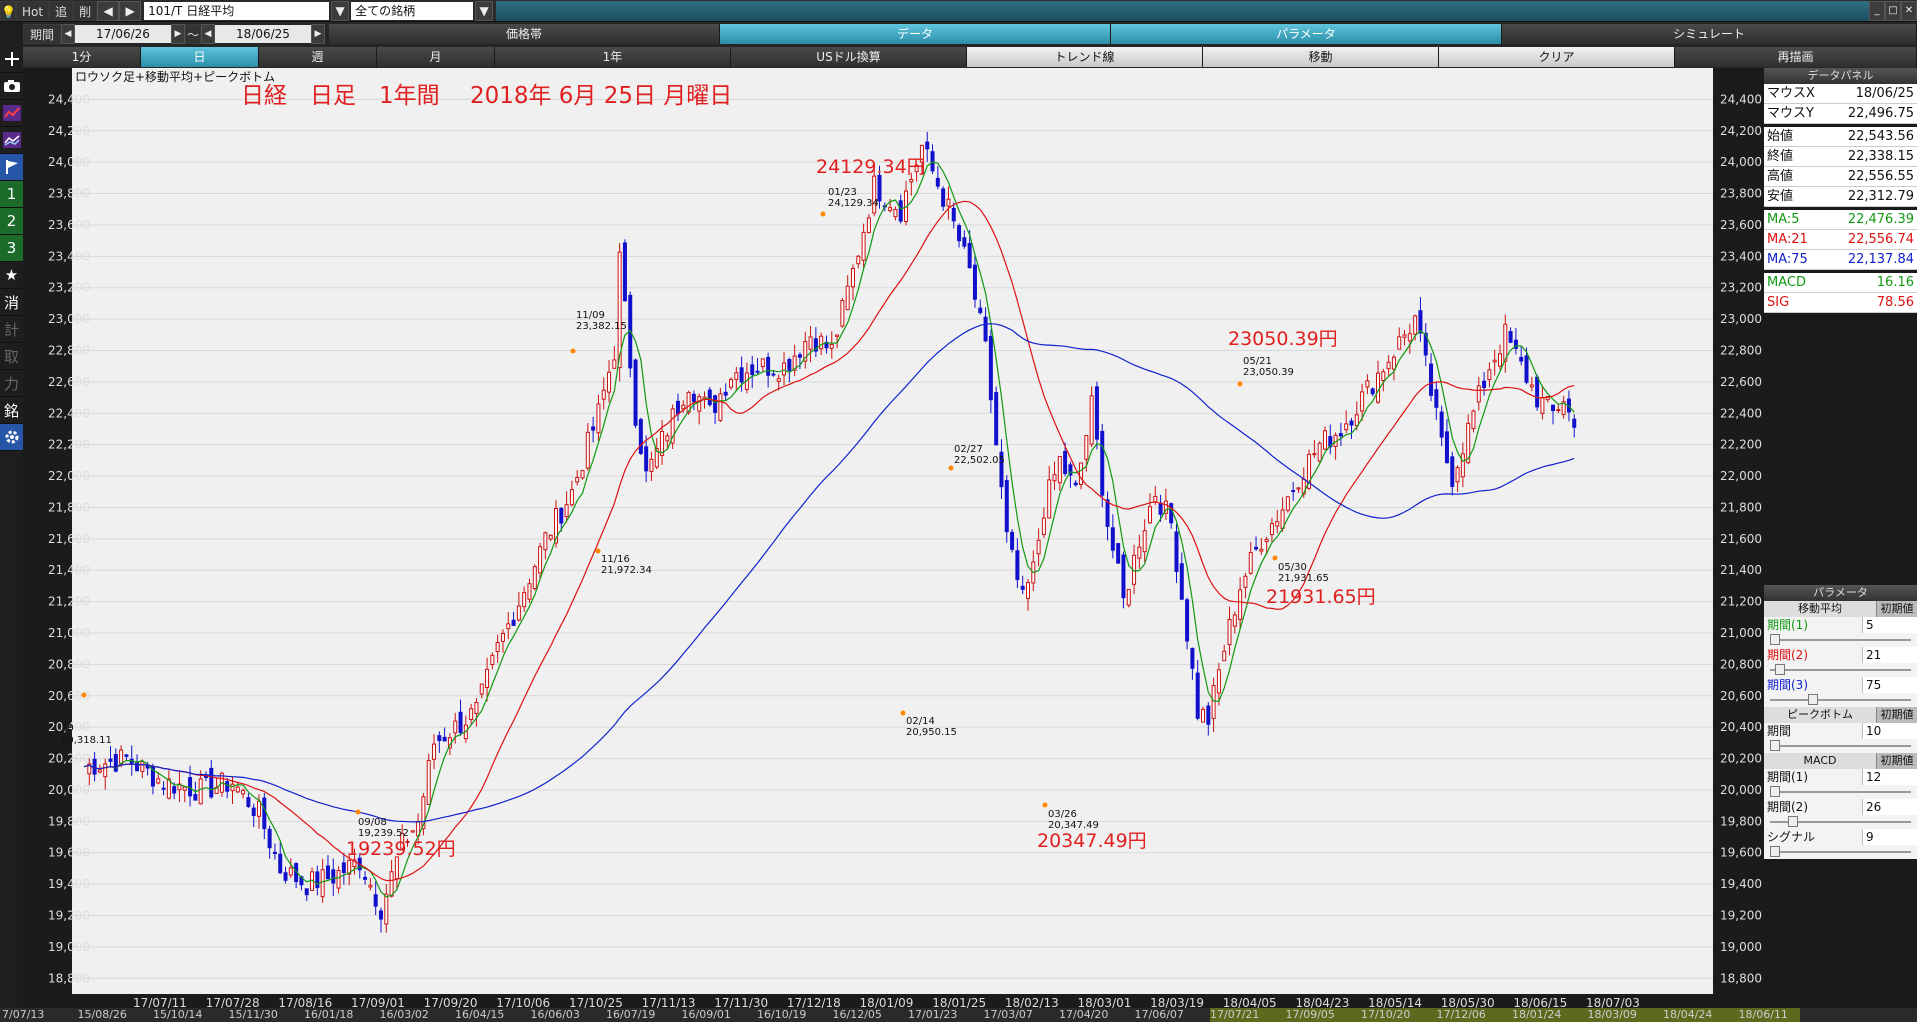 The image size is (1917, 1022). What do you see at coordinates (1889, 731) in the screenshot?
I see `param-value-input: 10` at bounding box center [1889, 731].